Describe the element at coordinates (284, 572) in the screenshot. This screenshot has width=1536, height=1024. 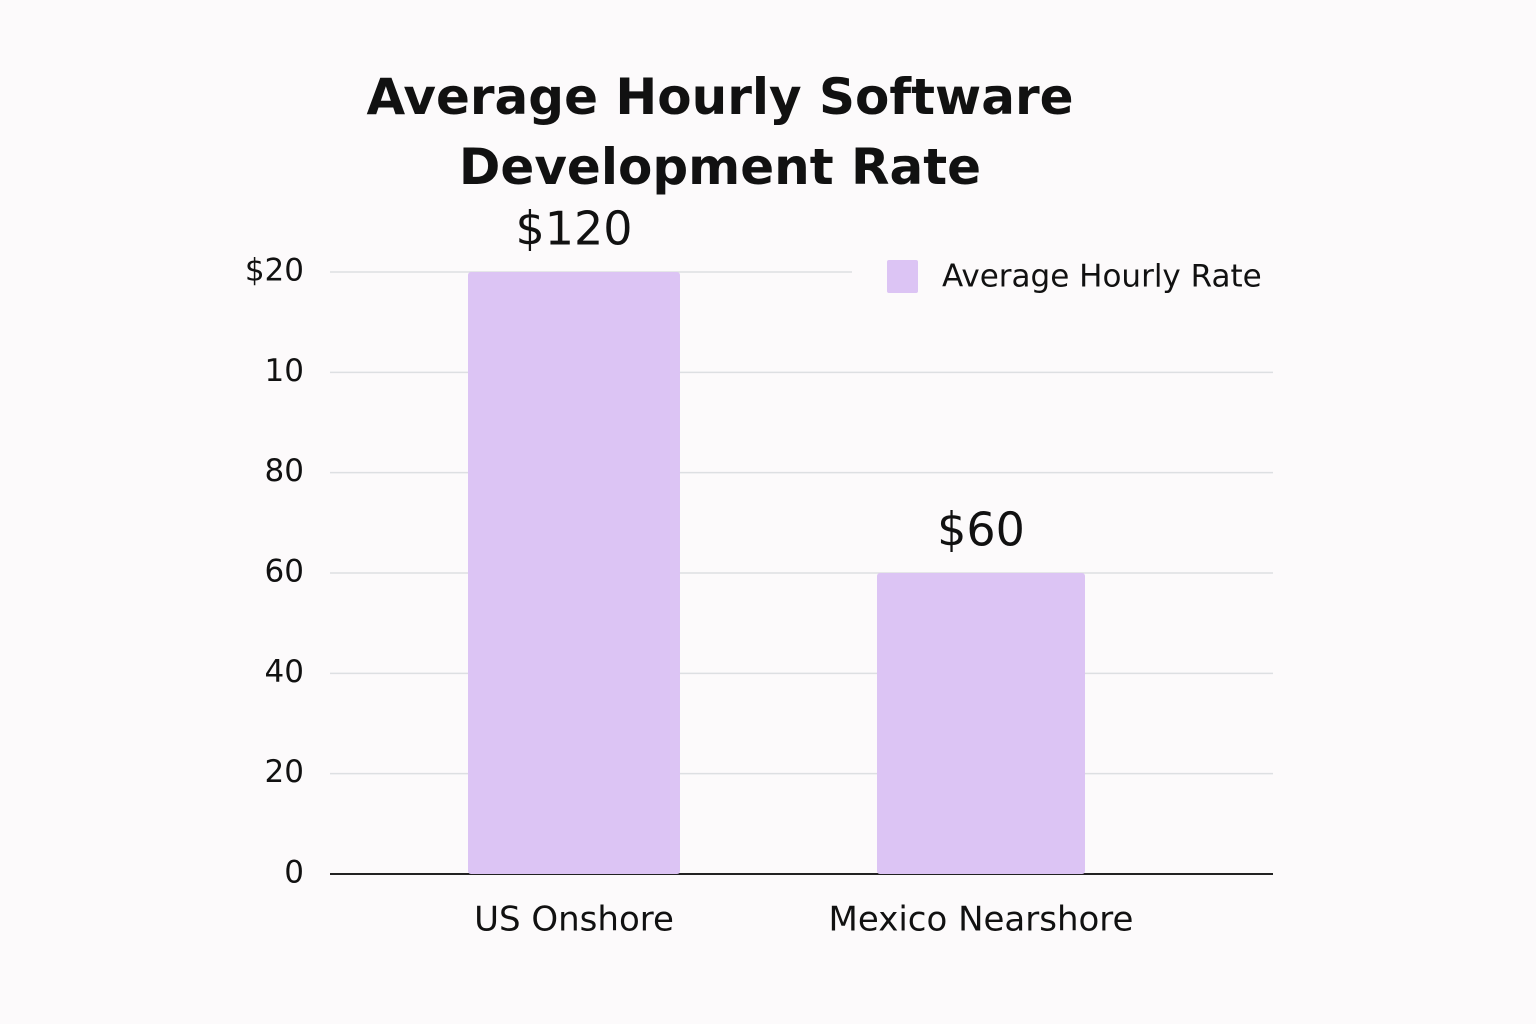
I see `y-tick-label: 60` at that location.